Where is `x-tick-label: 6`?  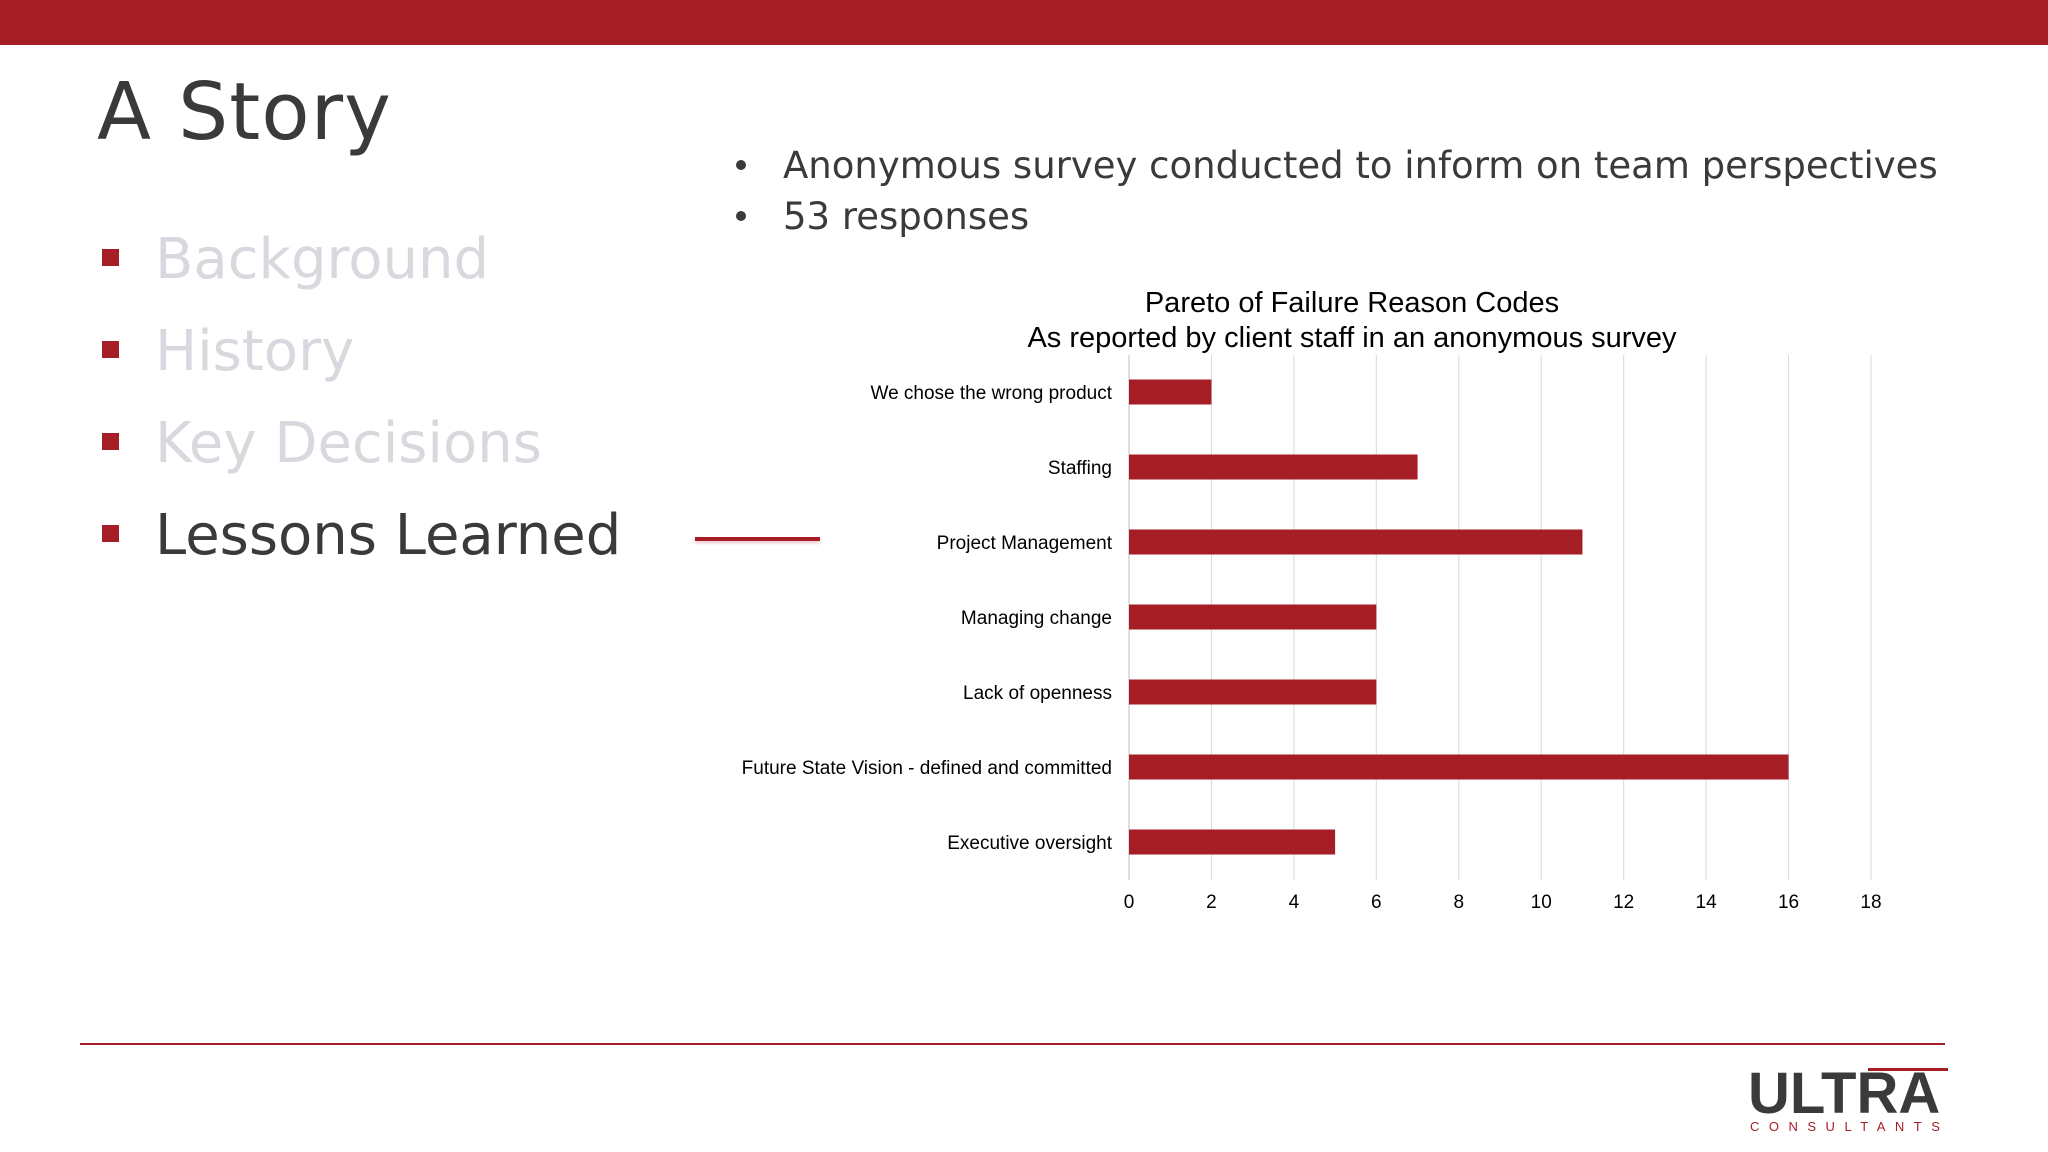 x-tick-label: 6 is located at coordinates (1376, 902).